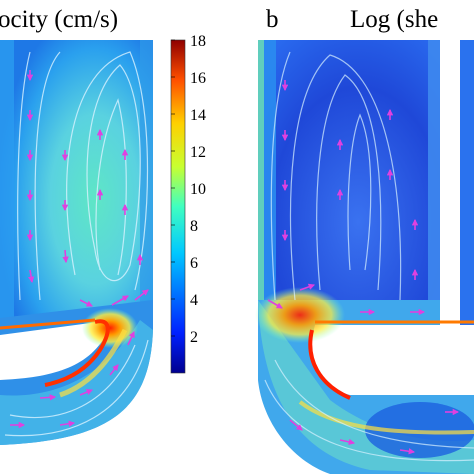  What do you see at coordinates (59, 19) in the screenshot?
I see `panel-a-title: ocity (cm/s)` at bounding box center [59, 19].